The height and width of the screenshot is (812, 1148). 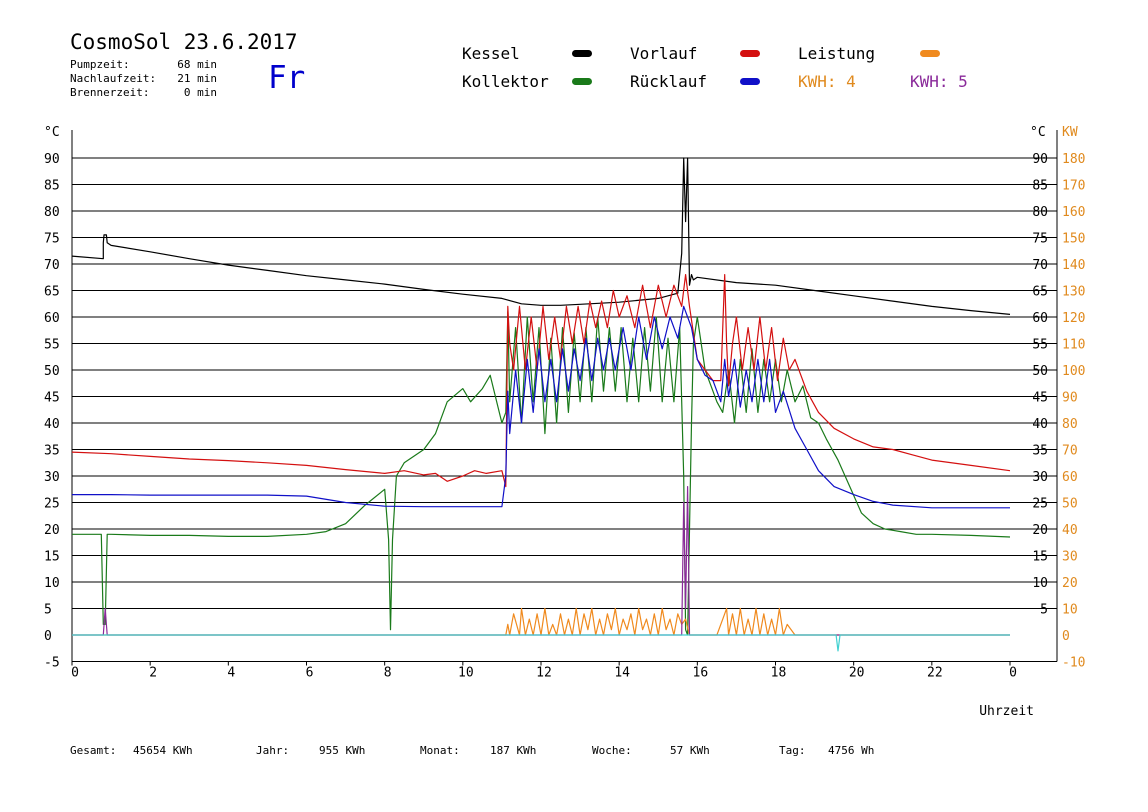 What do you see at coordinates (612, 750) in the screenshot?
I see `woche-label: Woche:` at bounding box center [612, 750].